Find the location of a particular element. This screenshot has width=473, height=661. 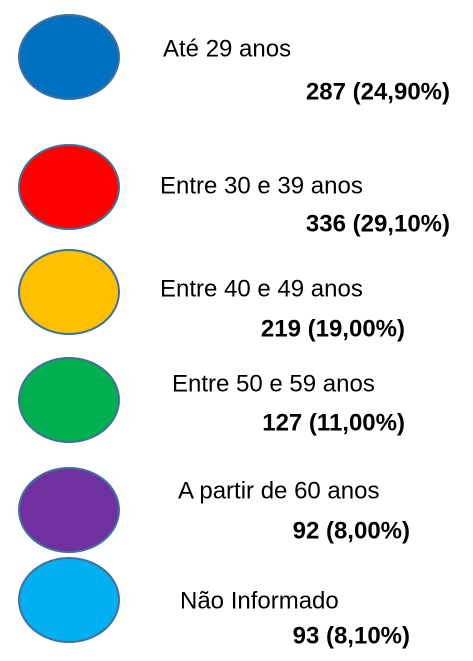

group-value: 287 (24,90%) is located at coordinates (378, 91).